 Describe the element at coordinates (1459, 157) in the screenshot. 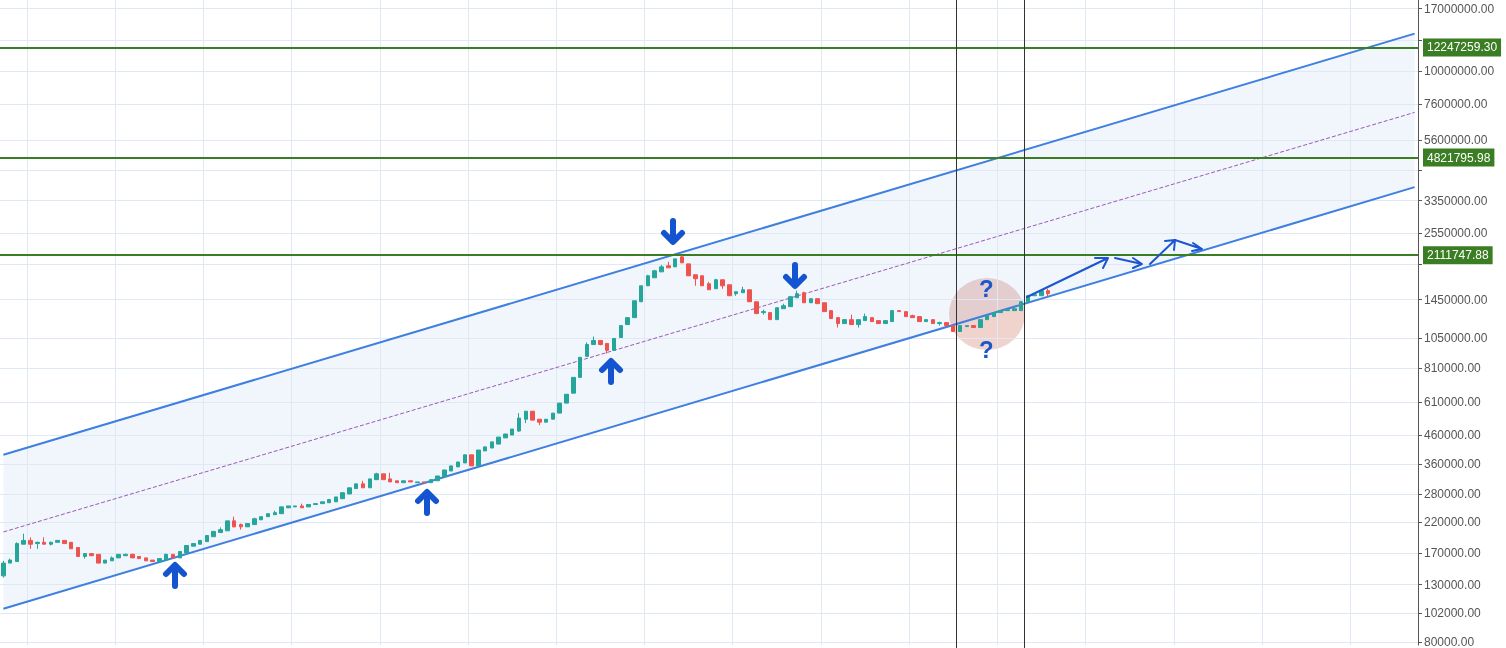

I see `ref-line-label: 4821795.98` at that location.